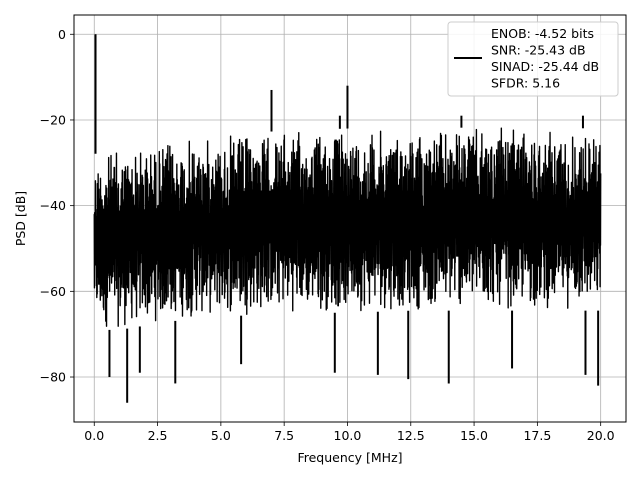  What do you see at coordinates (537, 435) in the screenshot?
I see `x-tick-label: 17.5` at bounding box center [537, 435].